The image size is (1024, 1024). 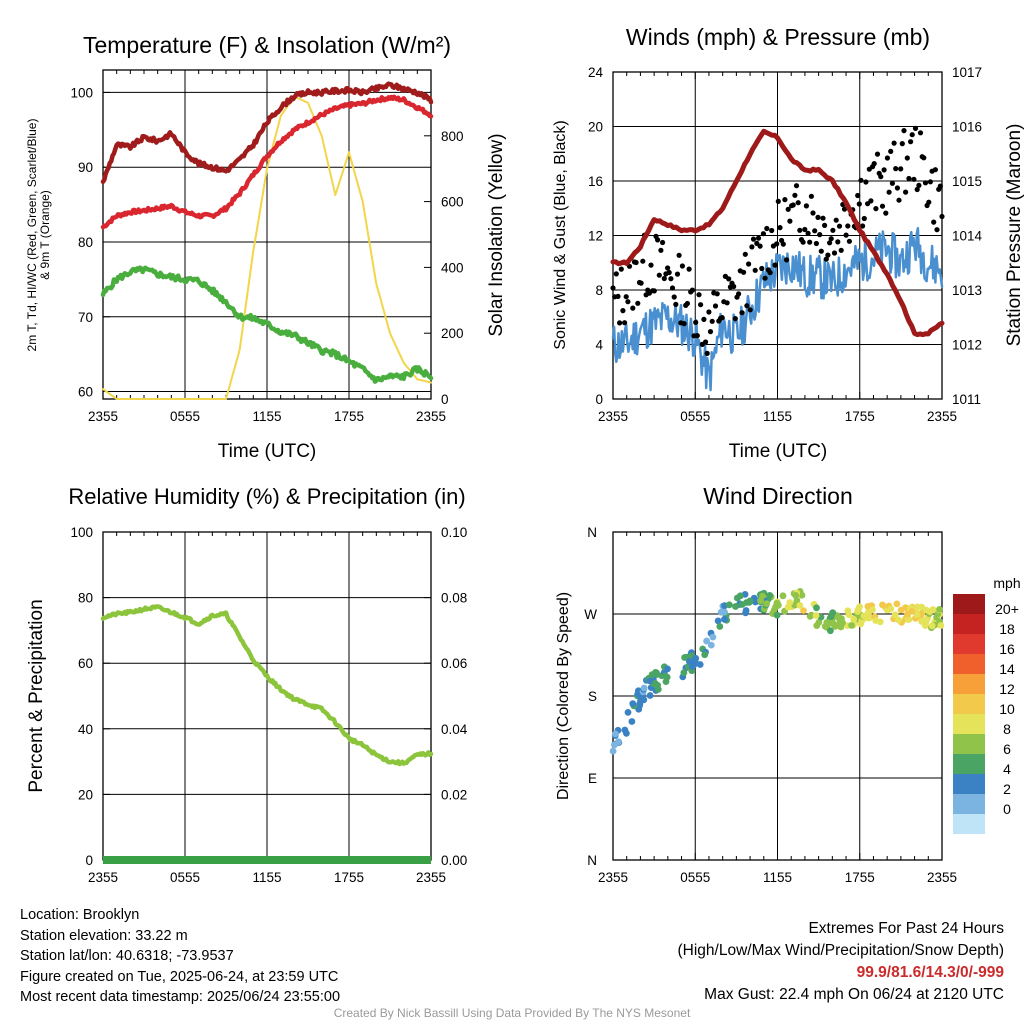 What do you see at coordinates (777, 309) in the screenshot?
I see `sonic-wind-line` at bounding box center [777, 309].